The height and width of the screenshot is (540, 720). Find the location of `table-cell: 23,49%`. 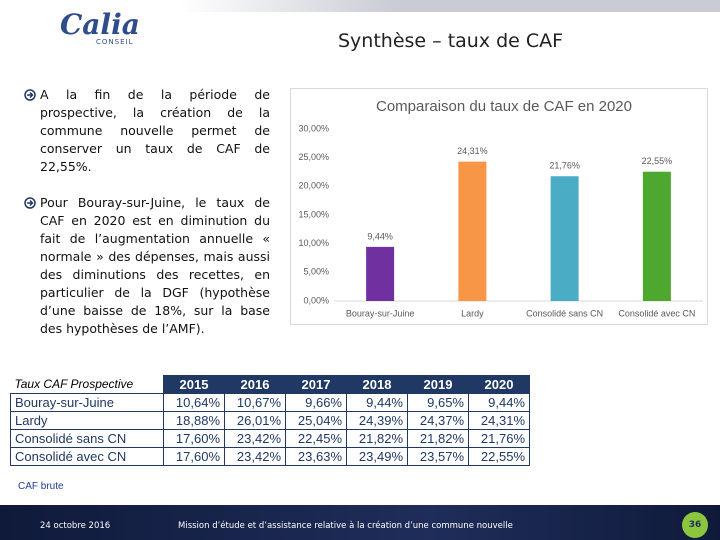

table-cell: 23,49% is located at coordinates (377, 456).